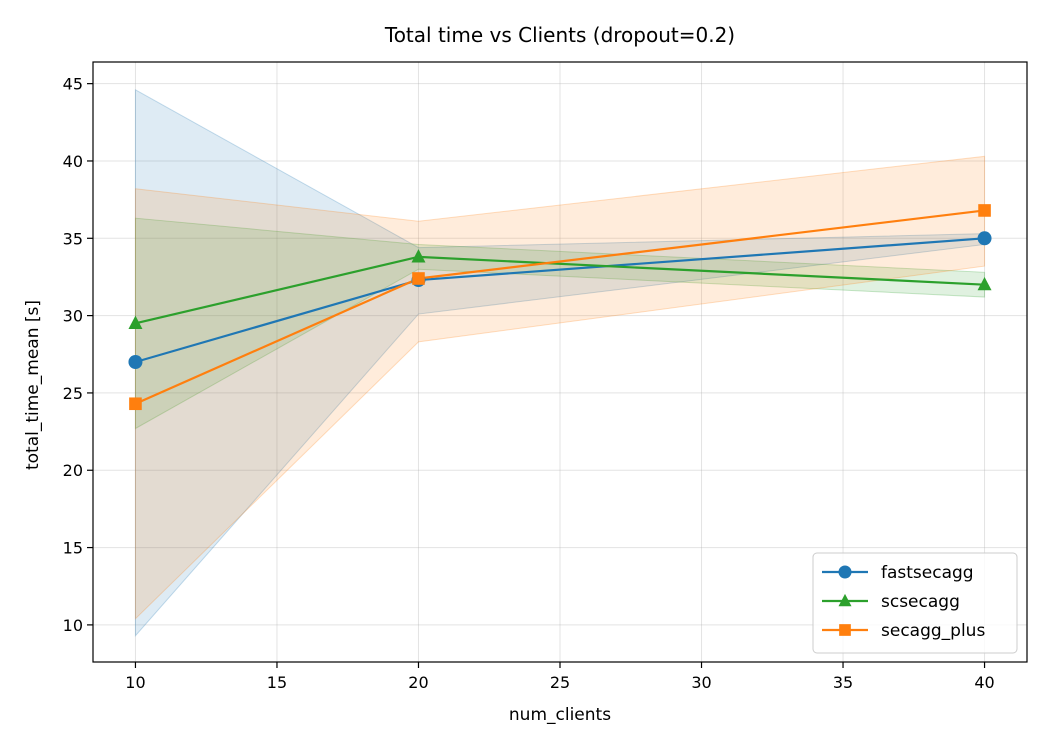 This screenshot has width=1050, height=750. What do you see at coordinates (73, 625) in the screenshot?
I see `y-tick-label: 10` at bounding box center [73, 625].